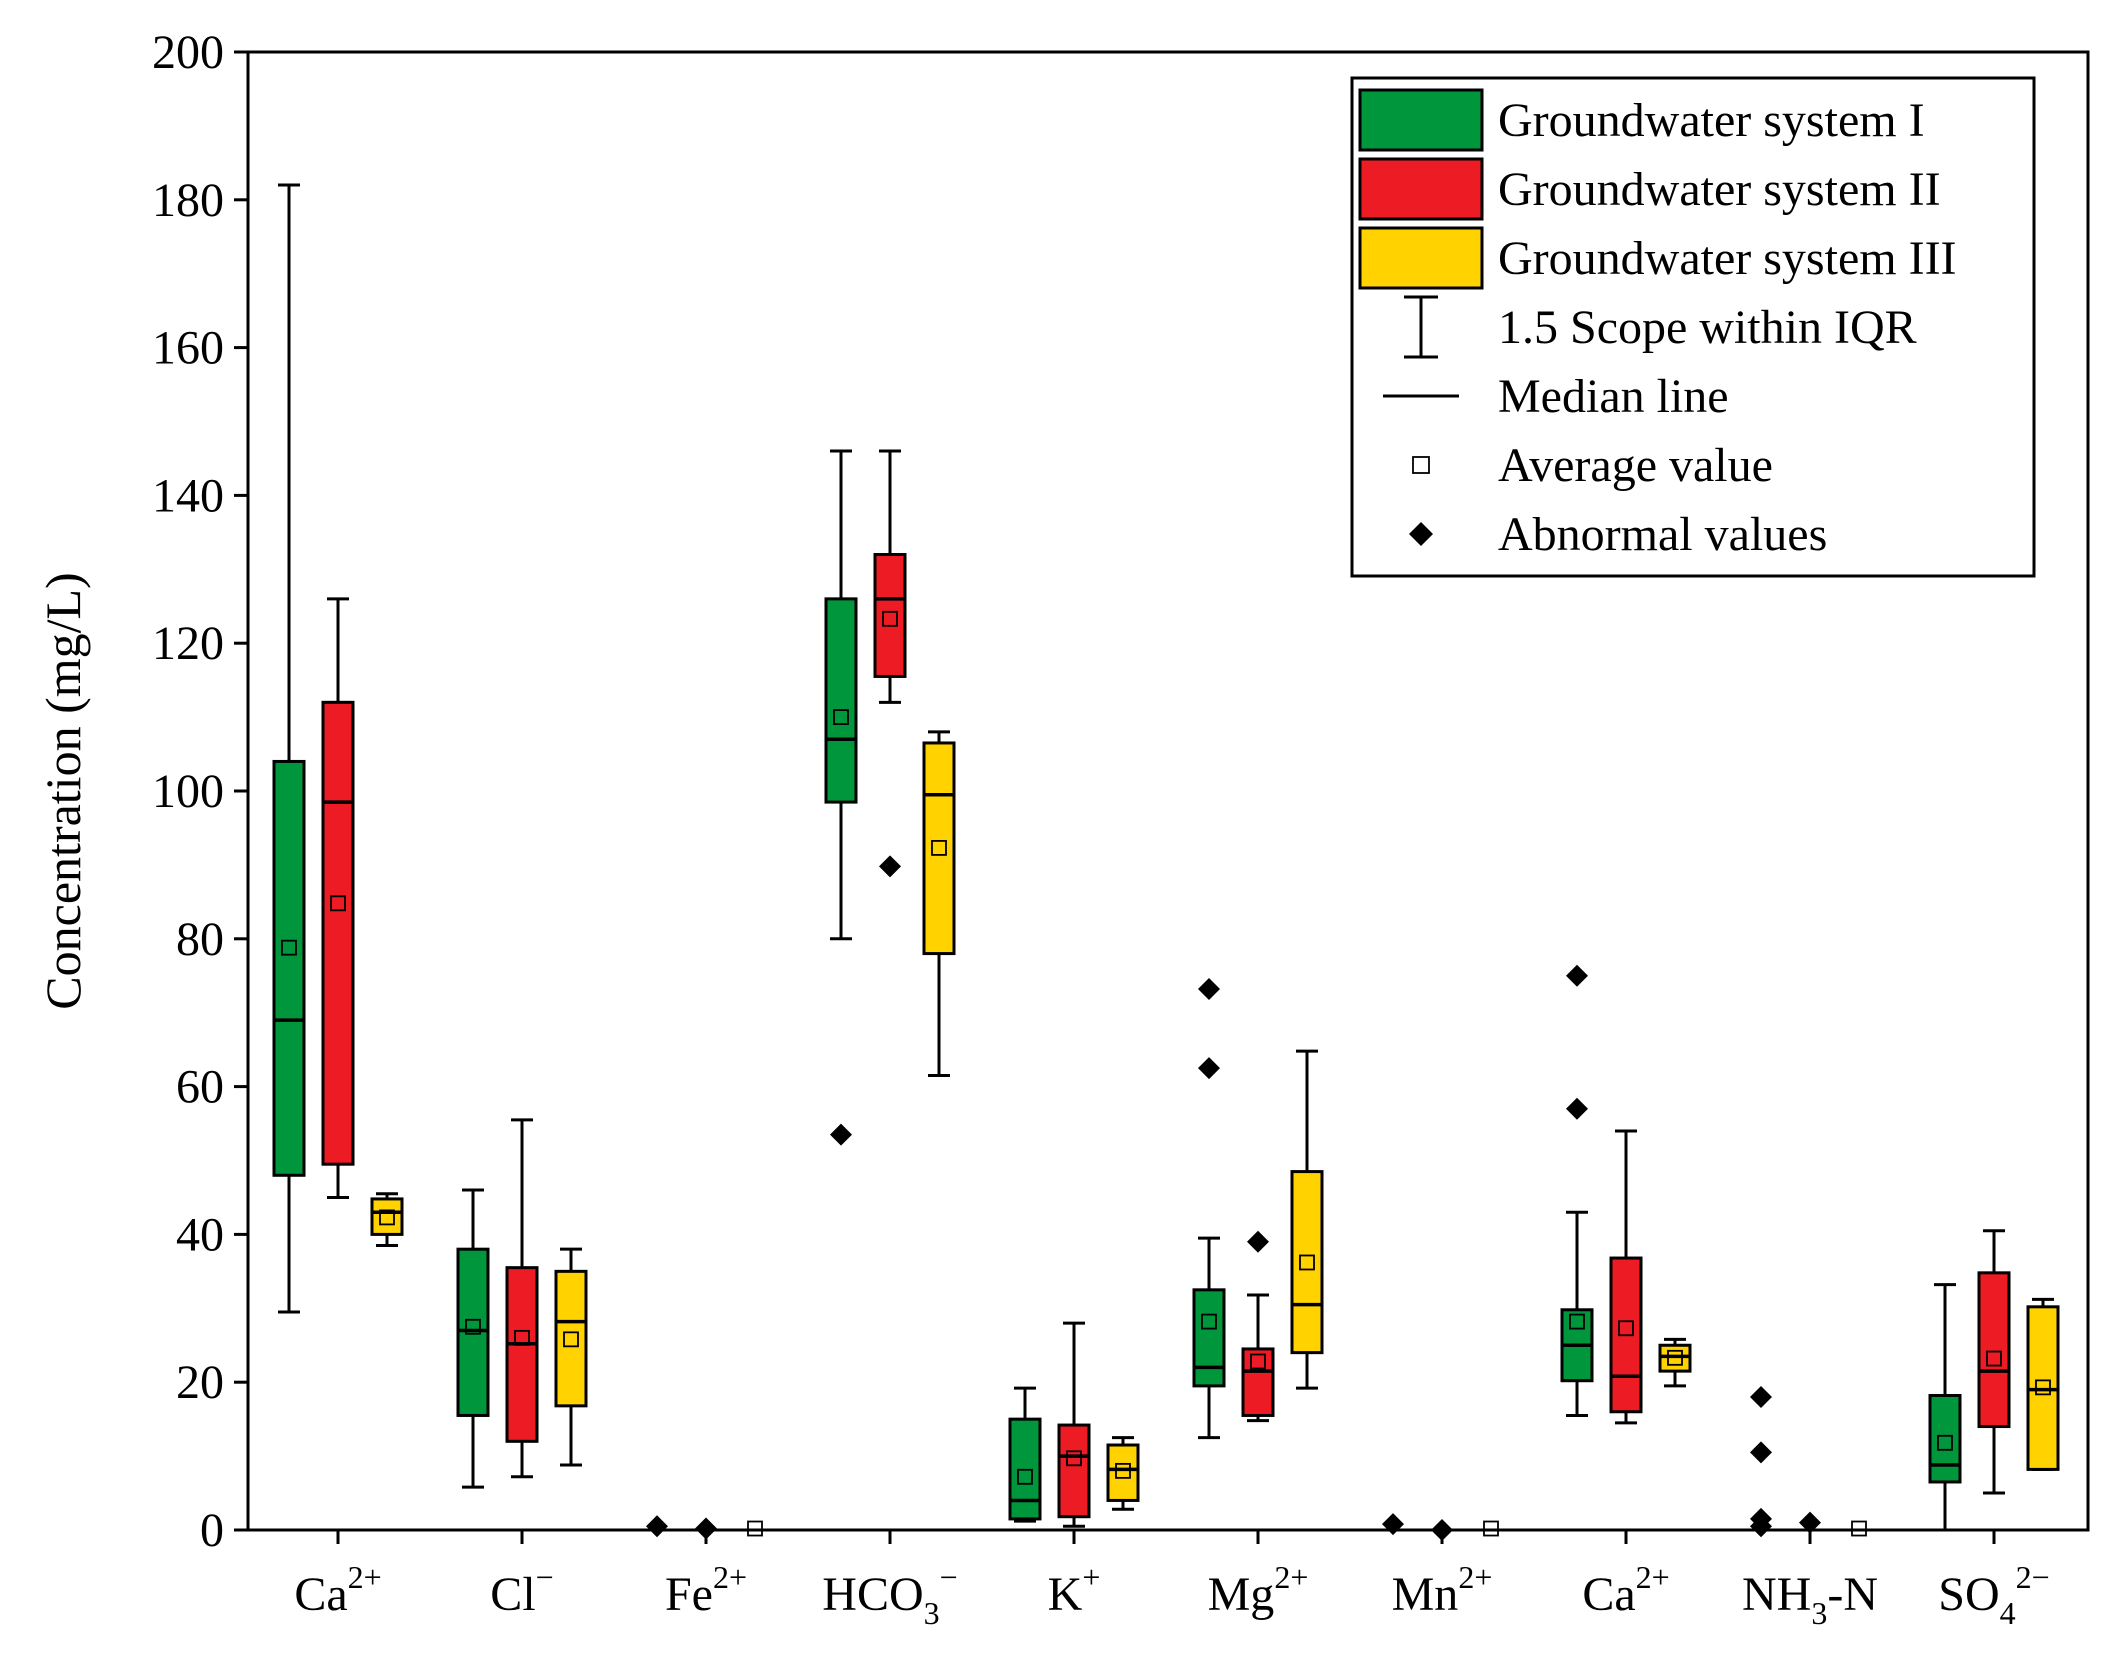  I want to click on legend-label: Groundwater system III, so click(1727, 258).